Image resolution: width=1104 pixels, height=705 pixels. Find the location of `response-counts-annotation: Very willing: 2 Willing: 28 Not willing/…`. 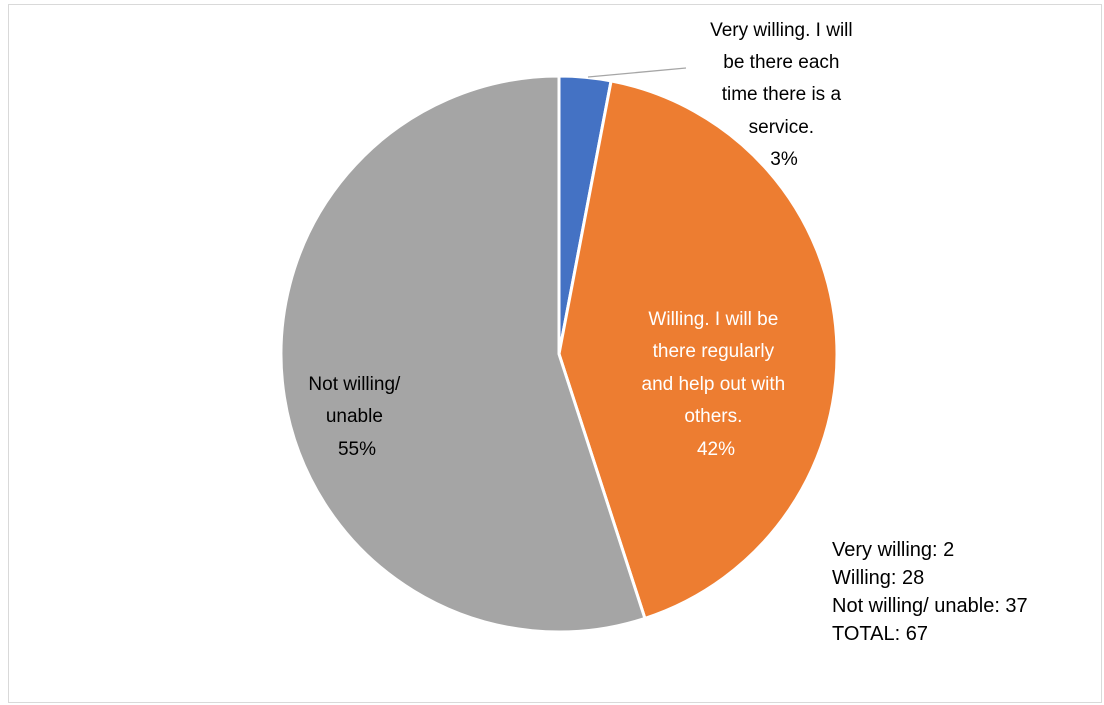

response-counts-annotation: Very willing: 2 Willing: 28 Not willing/… is located at coordinates (967, 592).